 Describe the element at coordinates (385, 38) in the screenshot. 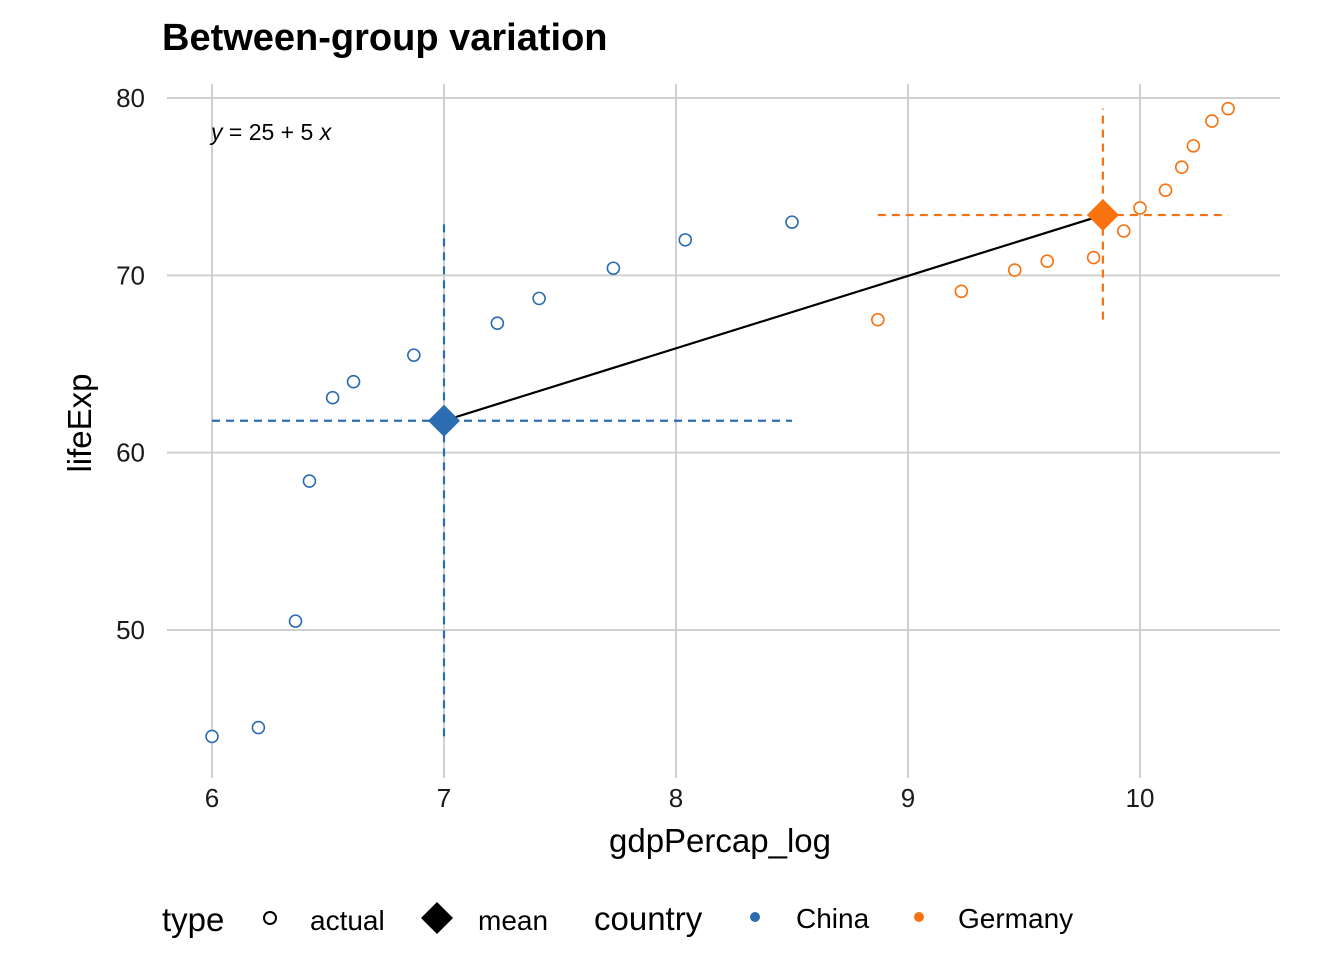

I see `chart-title: Between-group variation` at that location.